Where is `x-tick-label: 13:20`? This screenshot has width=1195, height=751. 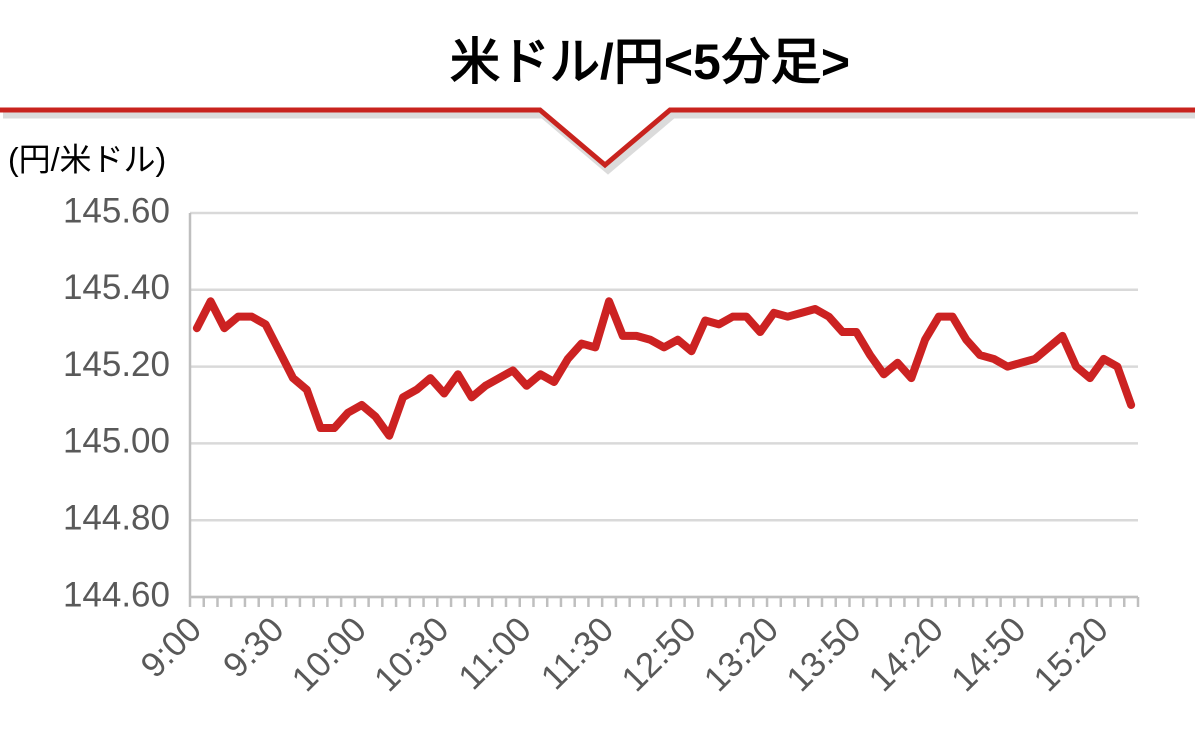
x-tick-label: 13:20 is located at coordinates (742, 655).